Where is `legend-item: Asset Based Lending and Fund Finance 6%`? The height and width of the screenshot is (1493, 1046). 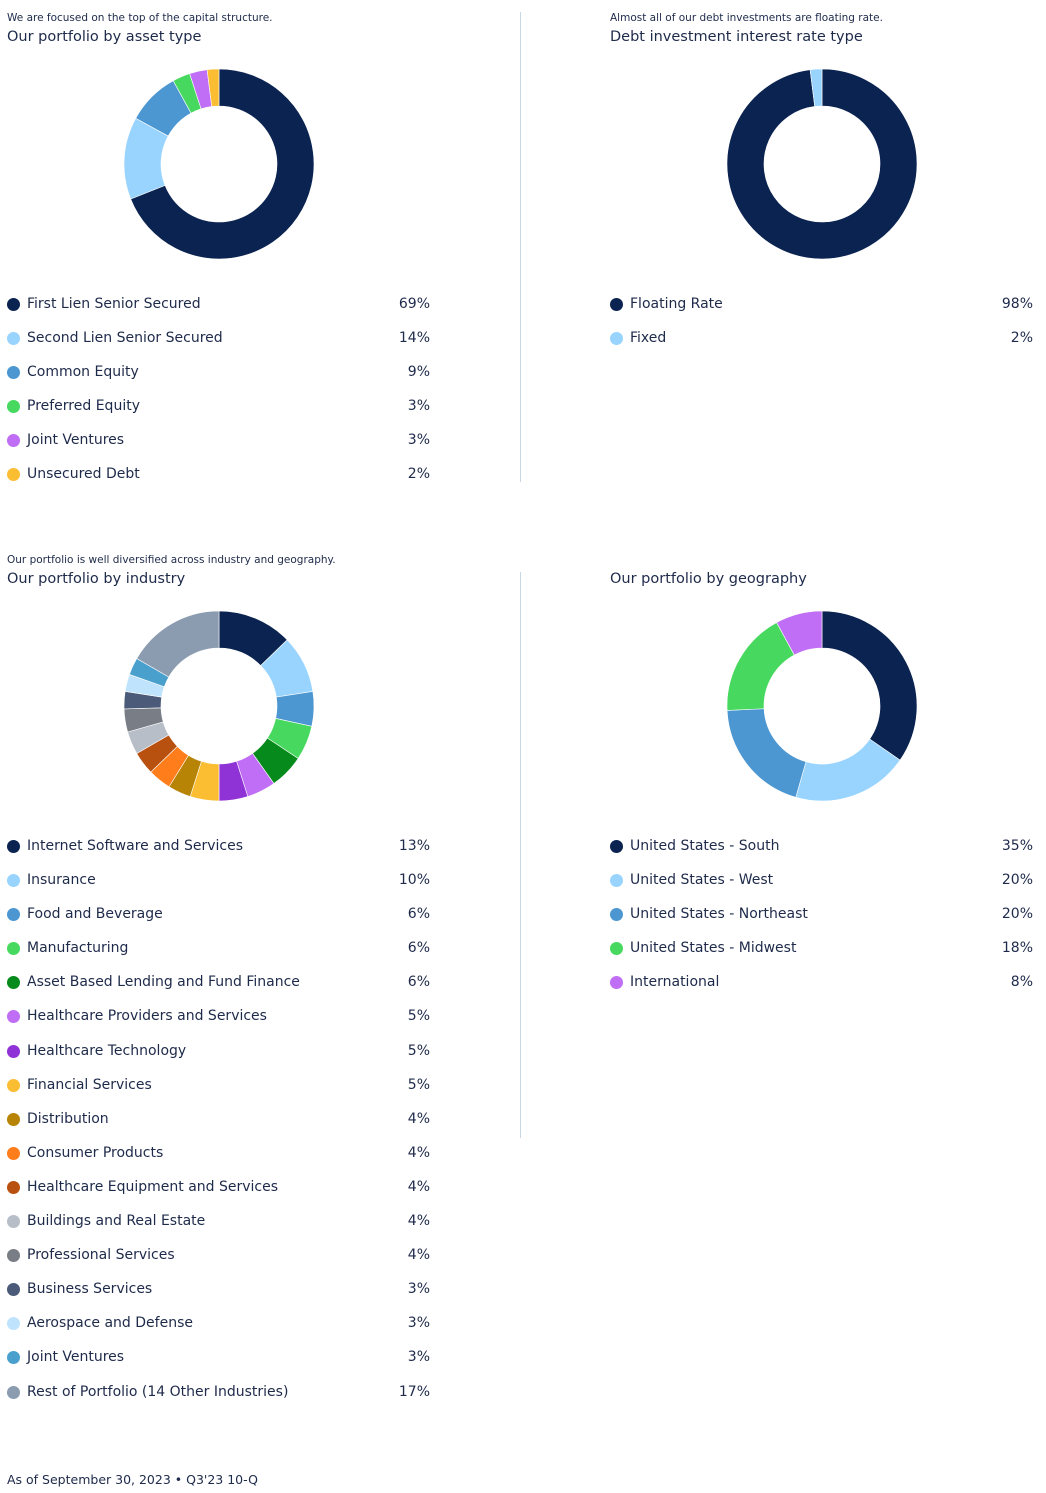
legend-item: Asset Based Lending and Fund Finance 6% is located at coordinates (218, 989).